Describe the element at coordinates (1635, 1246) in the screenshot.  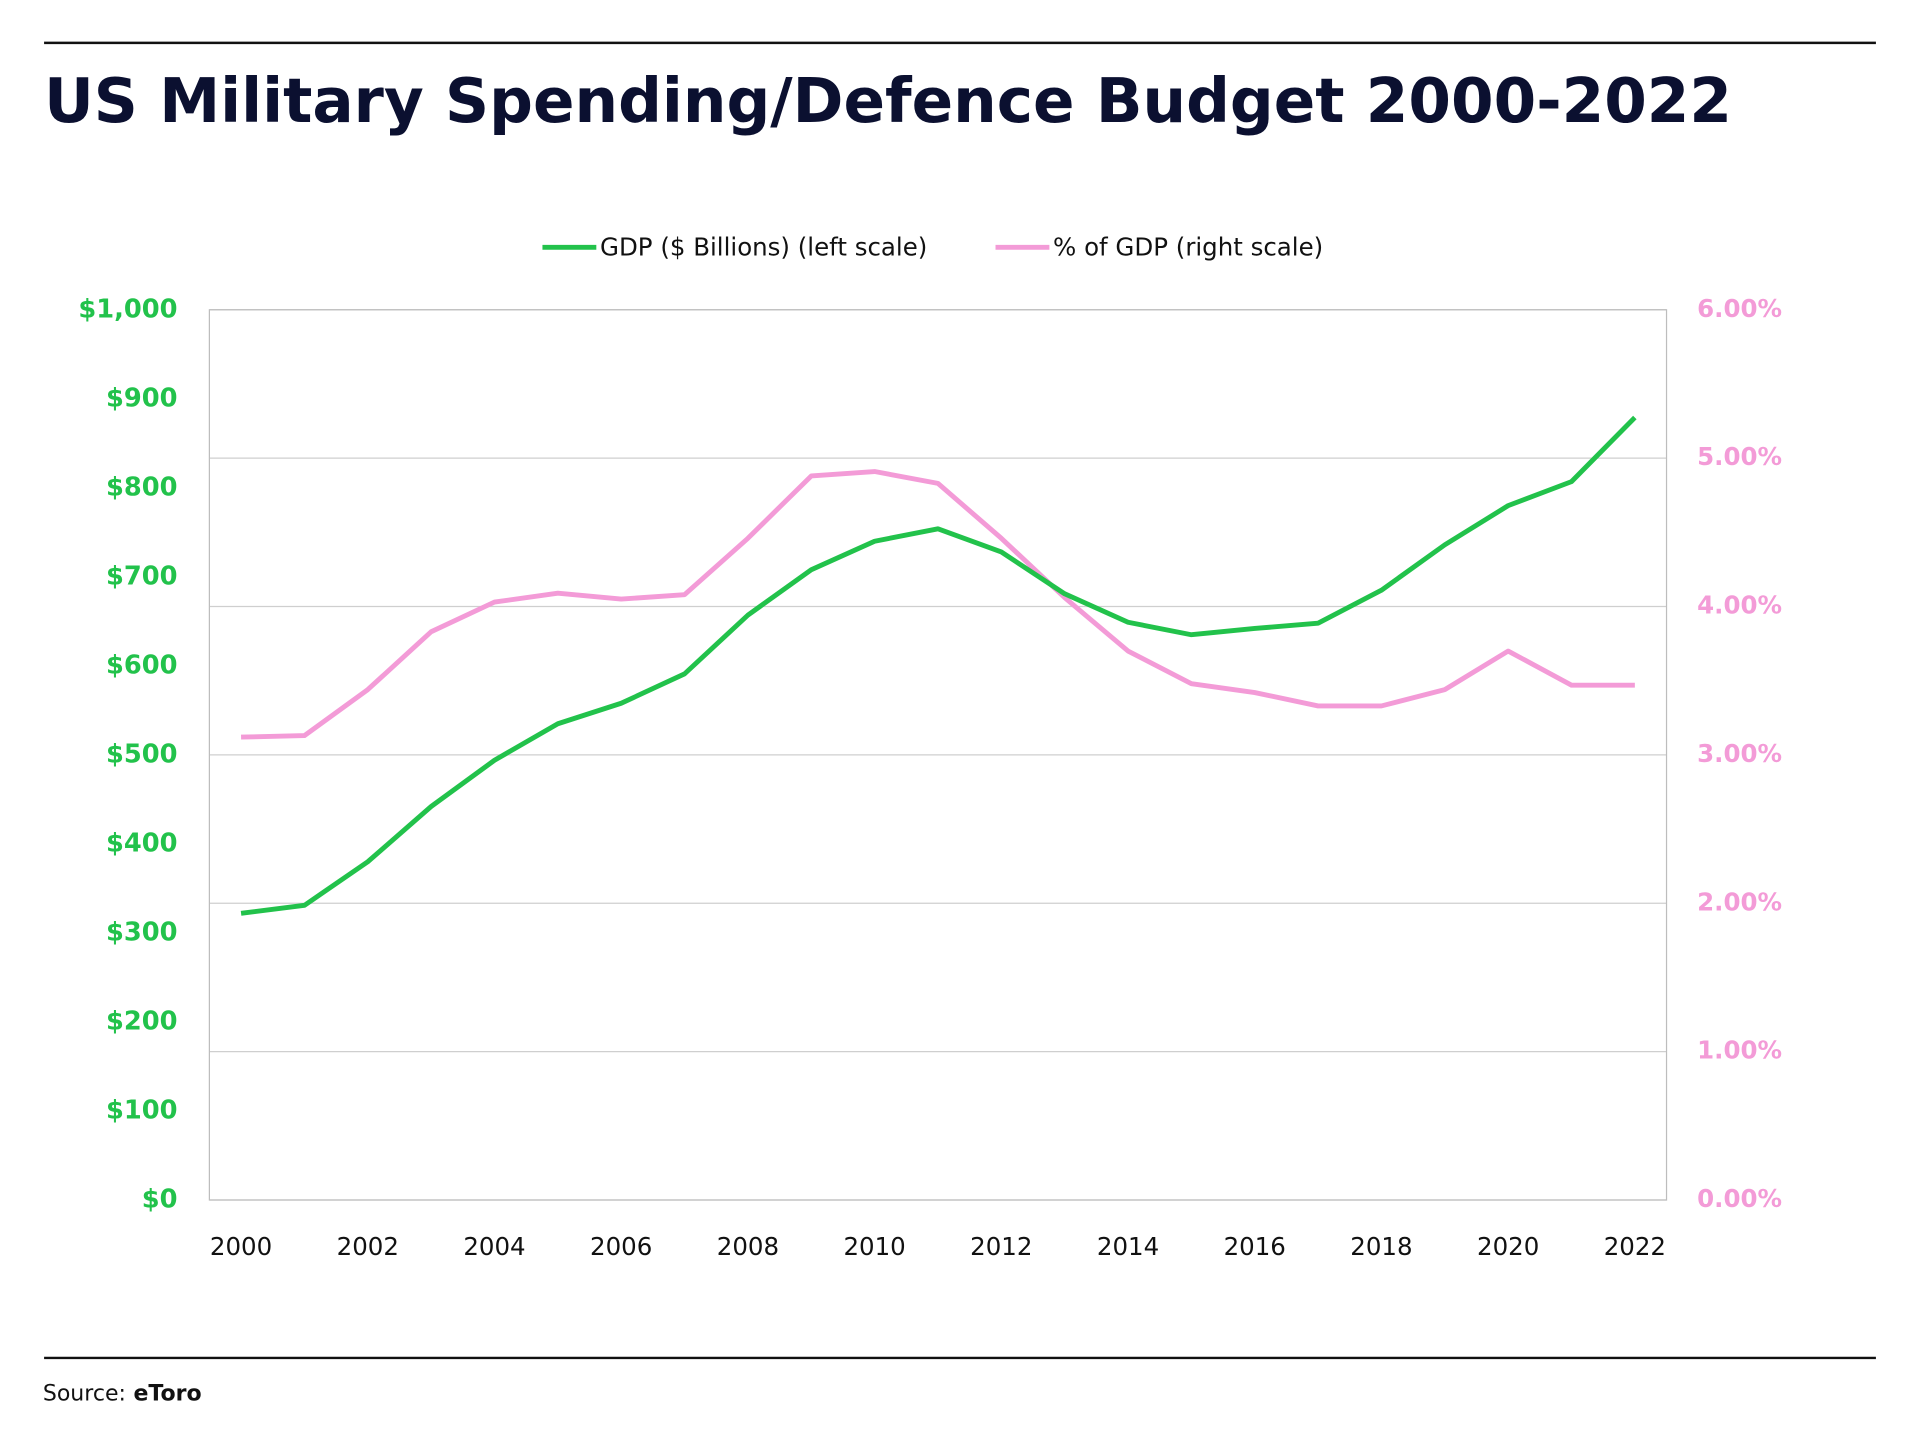
I see `x-tick-label: 2022` at that location.